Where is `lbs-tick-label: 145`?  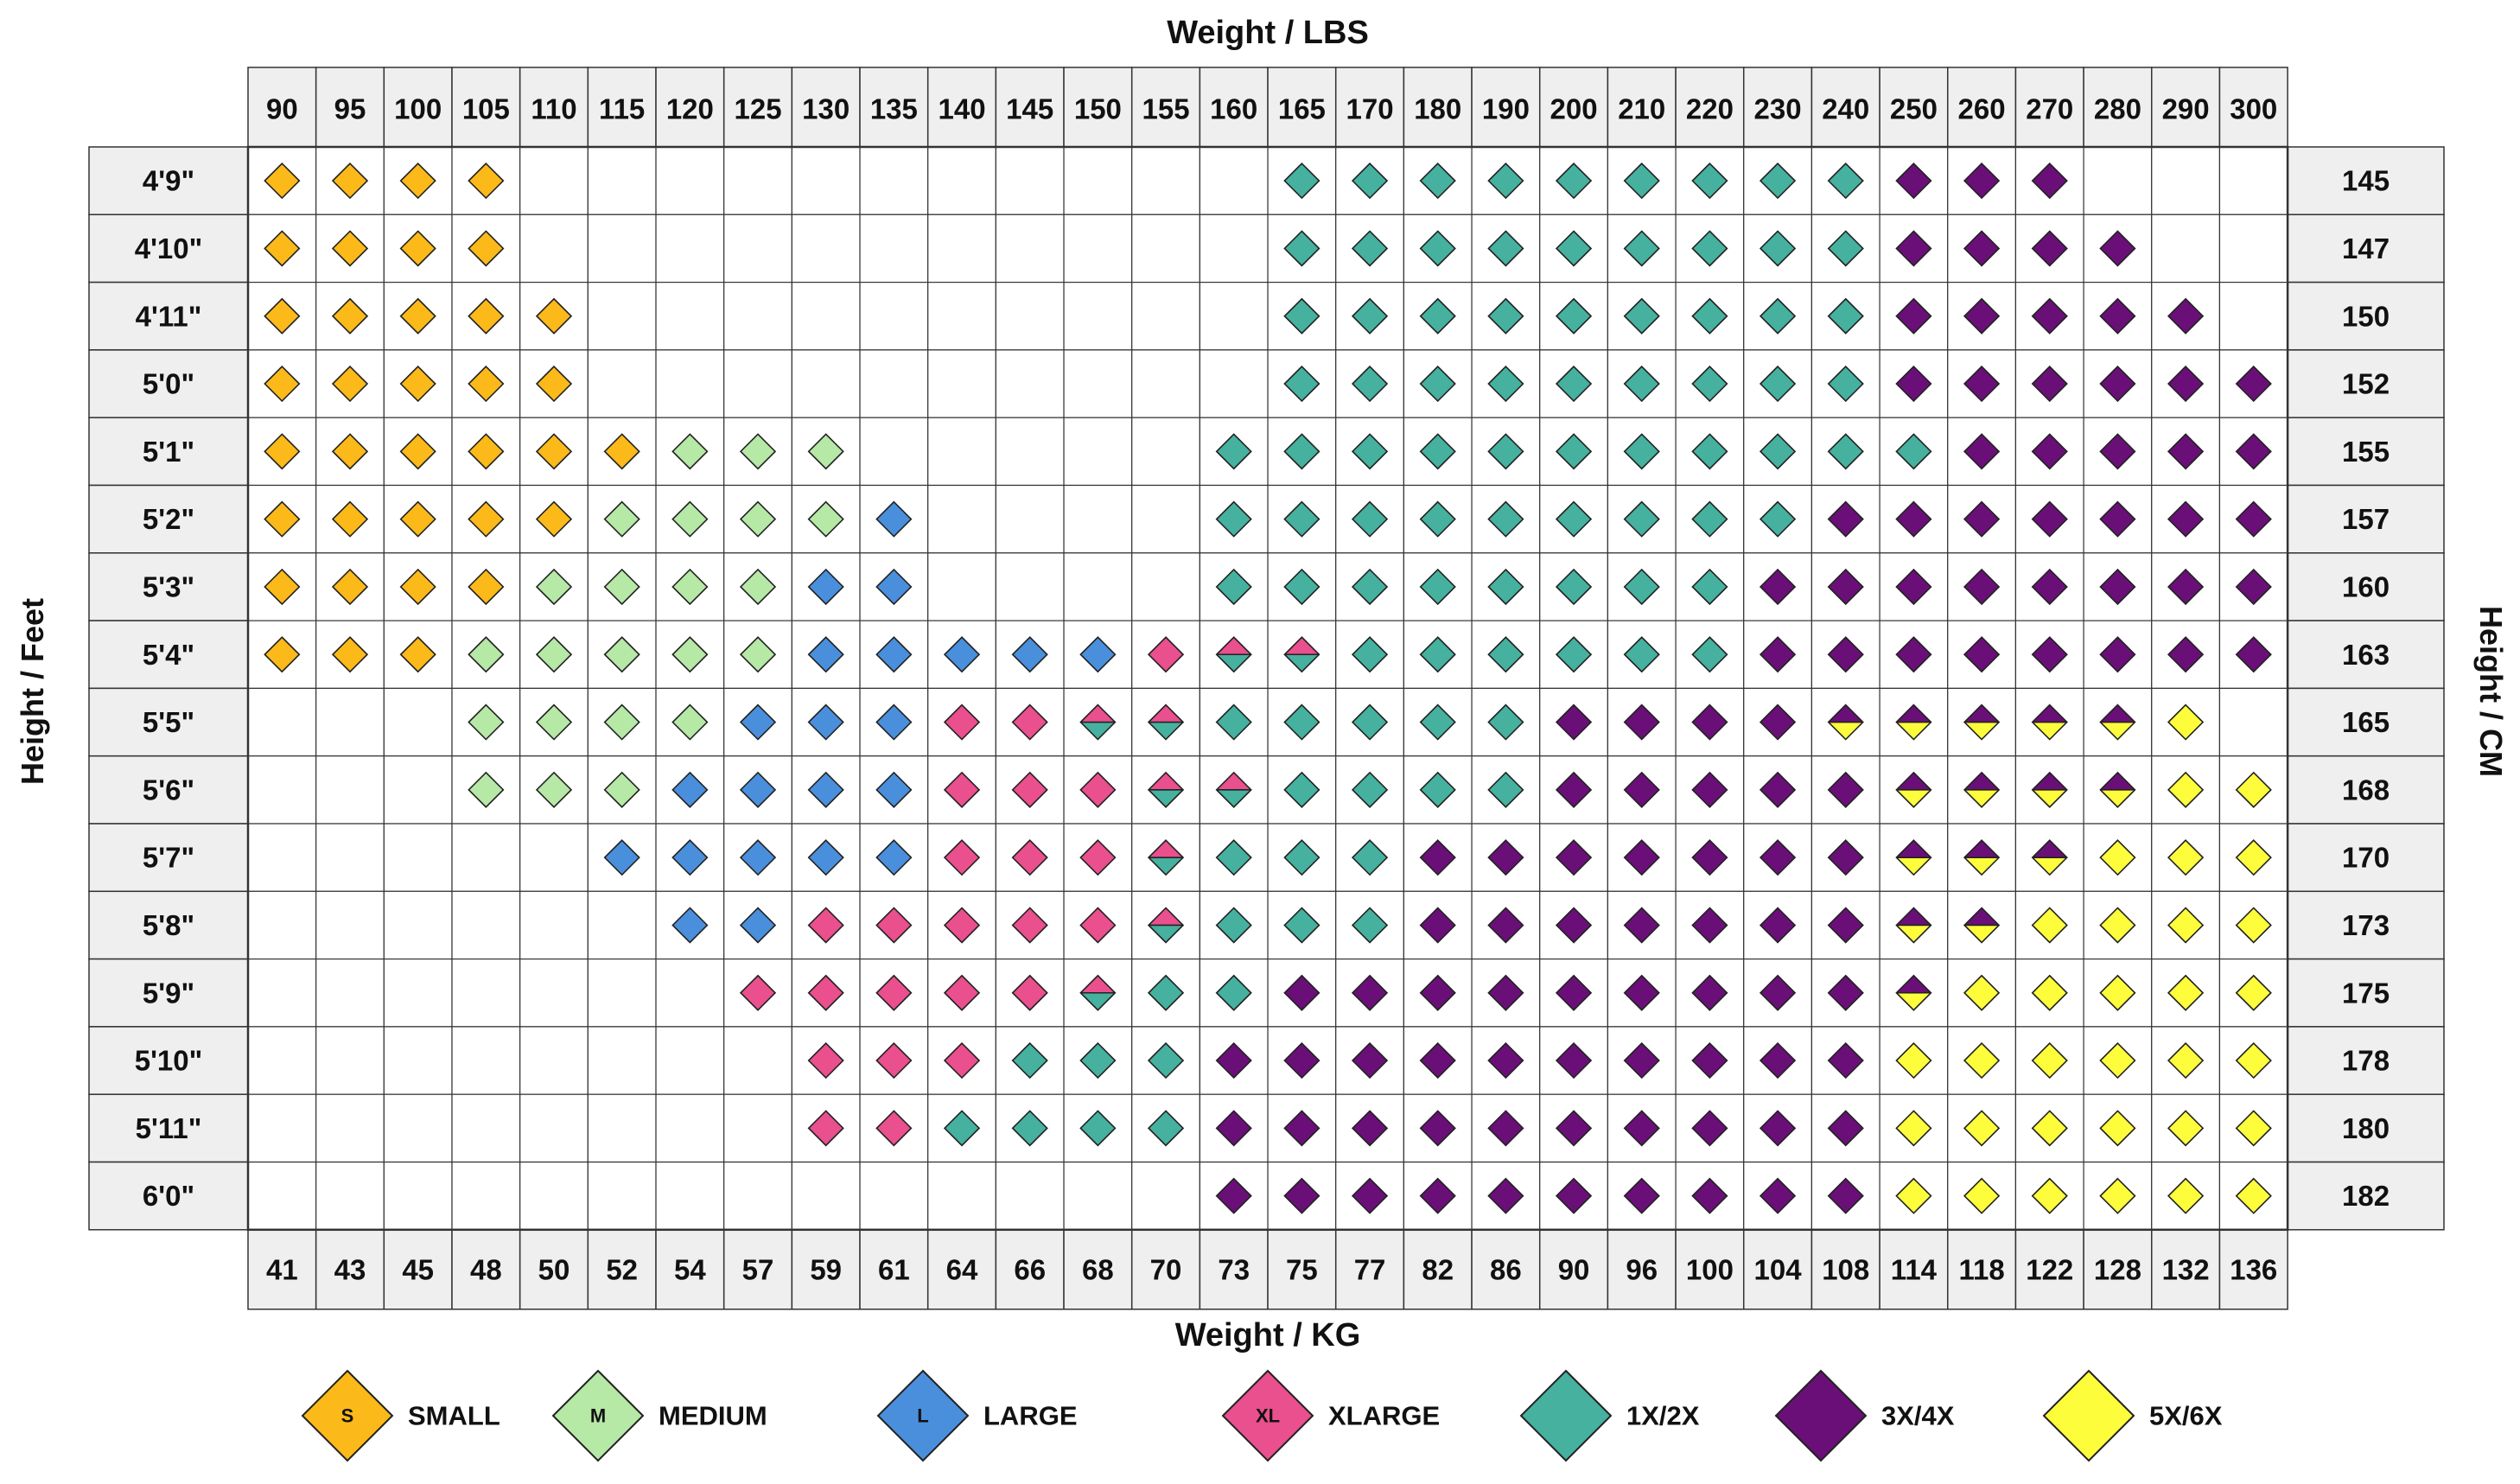
lbs-tick-label: 145 is located at coordinates (1029, 109).